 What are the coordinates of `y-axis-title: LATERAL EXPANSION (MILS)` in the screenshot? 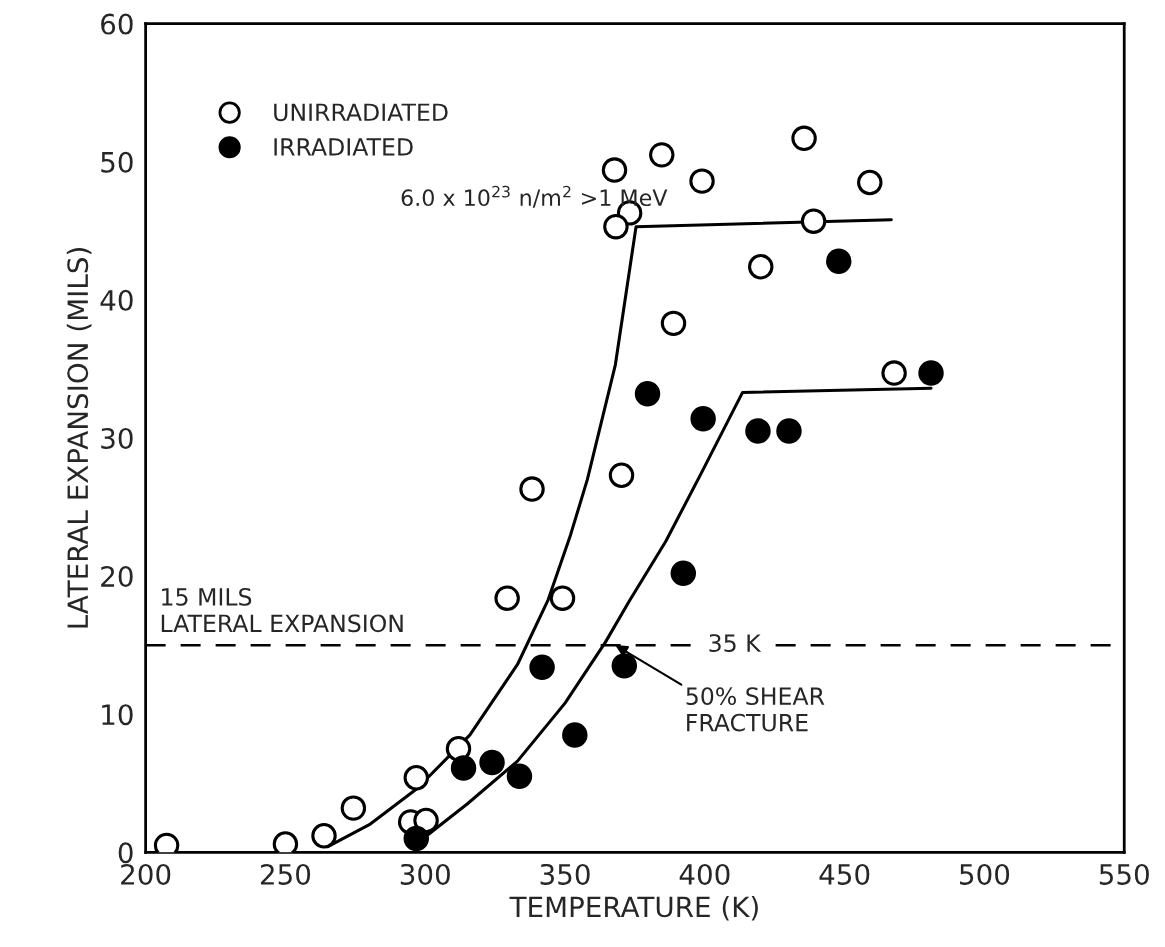 It's located at (79, 438).